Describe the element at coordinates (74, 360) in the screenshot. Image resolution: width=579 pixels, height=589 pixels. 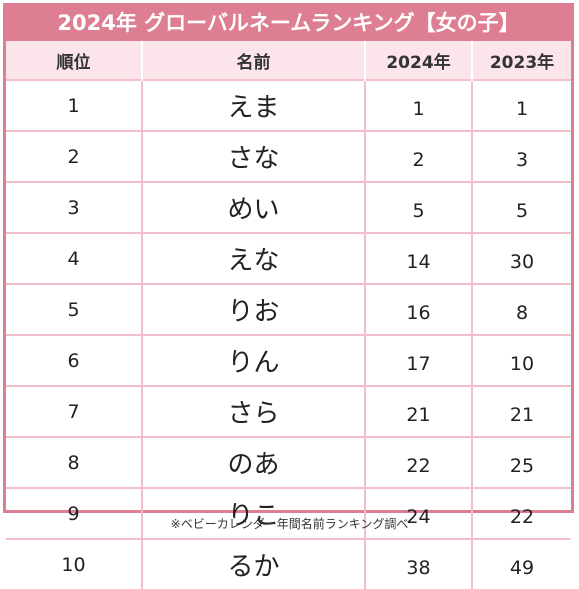
I see `rank-cell: 6` at that location.